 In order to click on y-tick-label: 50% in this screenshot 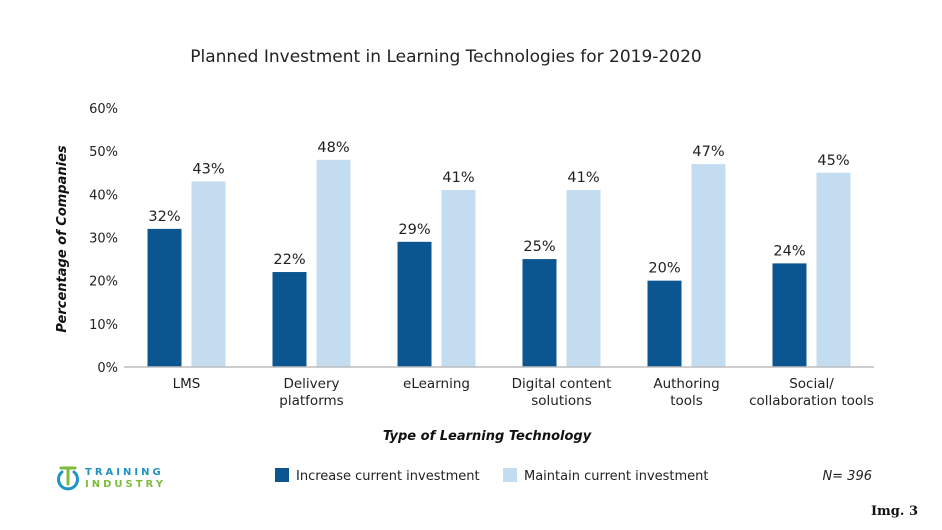, I will do `click(103, 152)`.